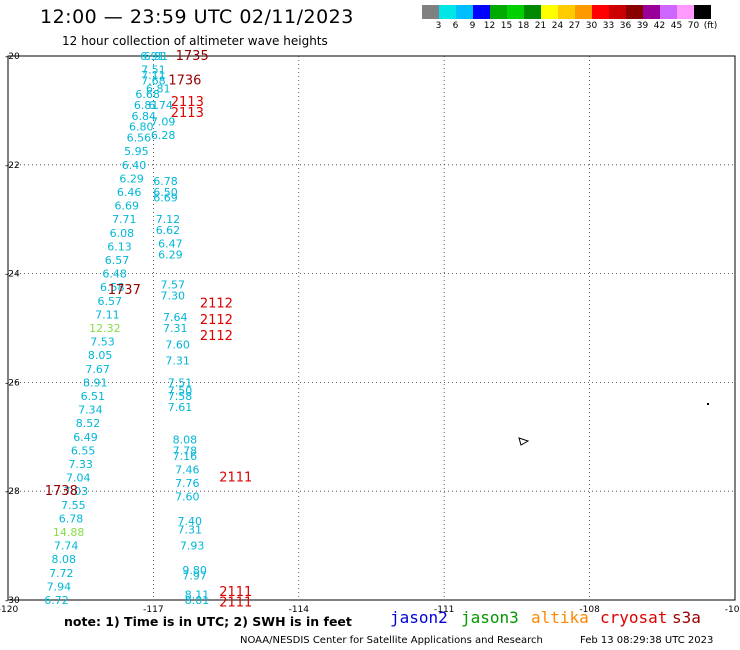 This screenshot has width=740, height=650. What do you see at coordinates (59, 586) in the screenshot?
I see `wave-height-label: 7.94` at bounding box center [59, 586].